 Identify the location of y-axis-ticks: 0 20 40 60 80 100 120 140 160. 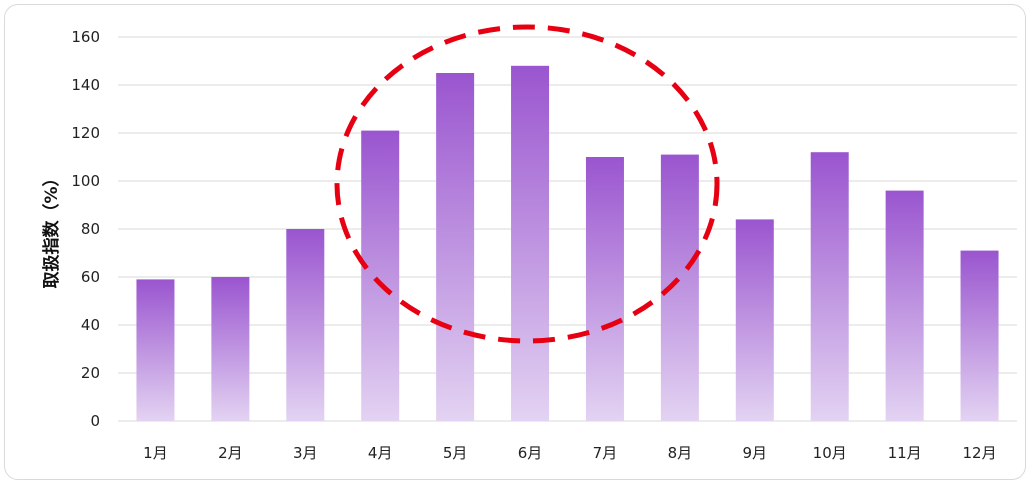
(85, 229).